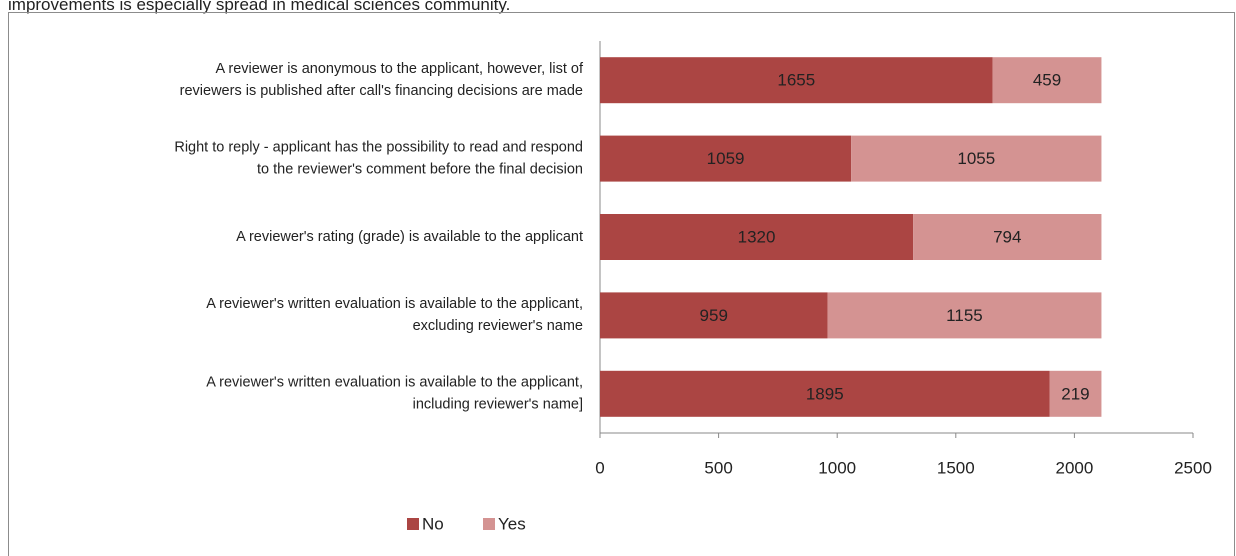  I want to click on value-label: 1320, so click(757, 236).